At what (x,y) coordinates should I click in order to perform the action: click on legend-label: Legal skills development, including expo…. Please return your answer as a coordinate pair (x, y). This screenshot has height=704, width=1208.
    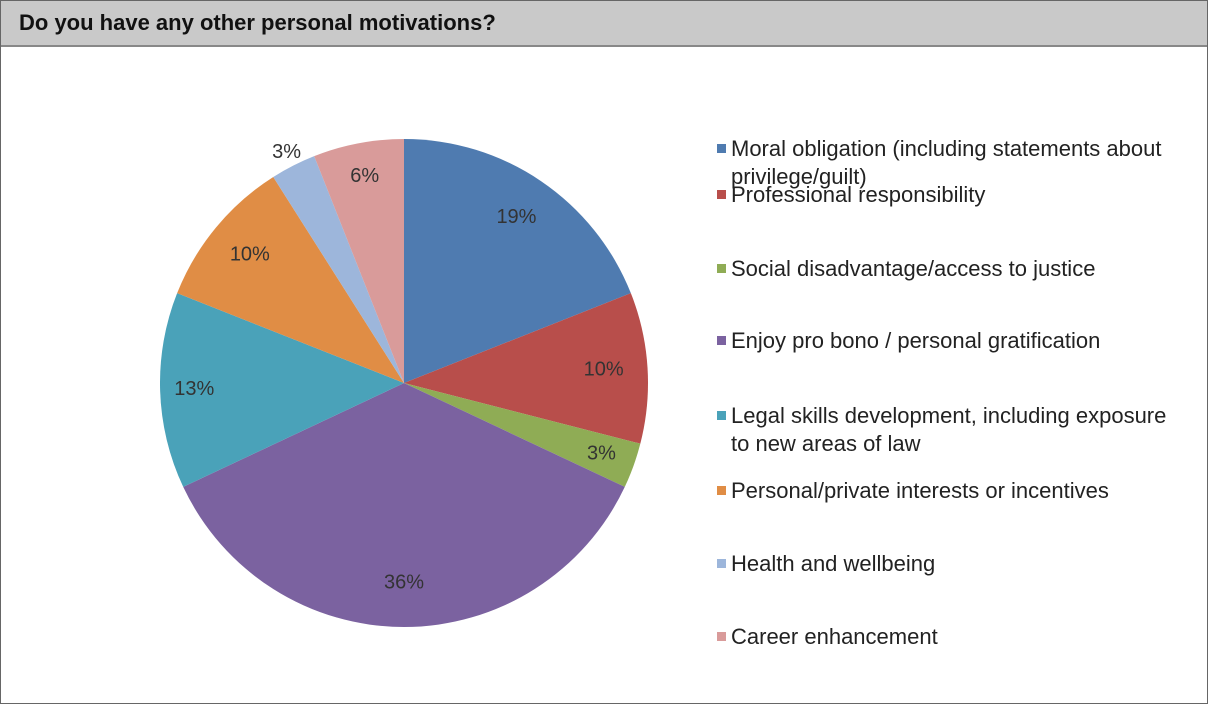
    Looking at the image, I should click on (949, 429).